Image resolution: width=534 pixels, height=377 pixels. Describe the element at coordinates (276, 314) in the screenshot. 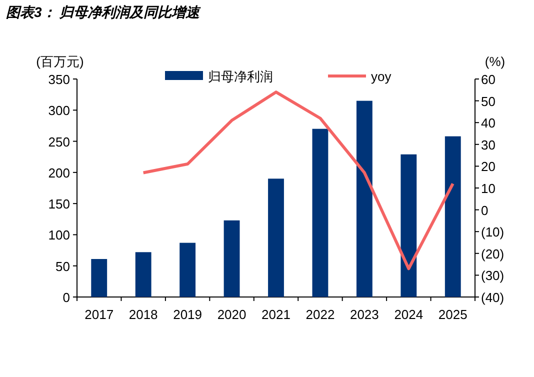

I see `x-tick-label: 2021` at that location.